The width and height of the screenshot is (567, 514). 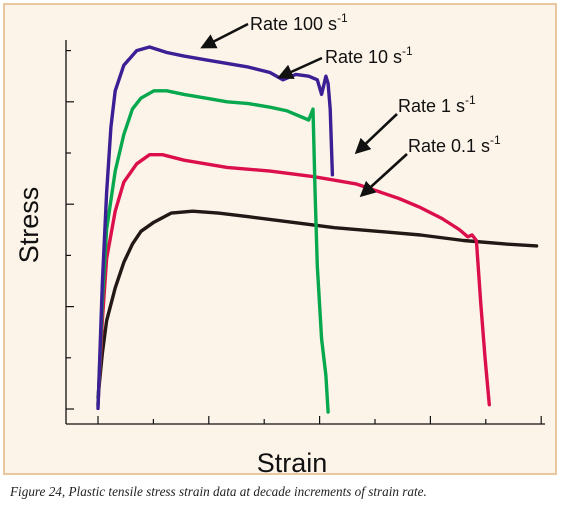 I want to click on series-label-2: Rate 1 s-1, so click(x=437, y=104).